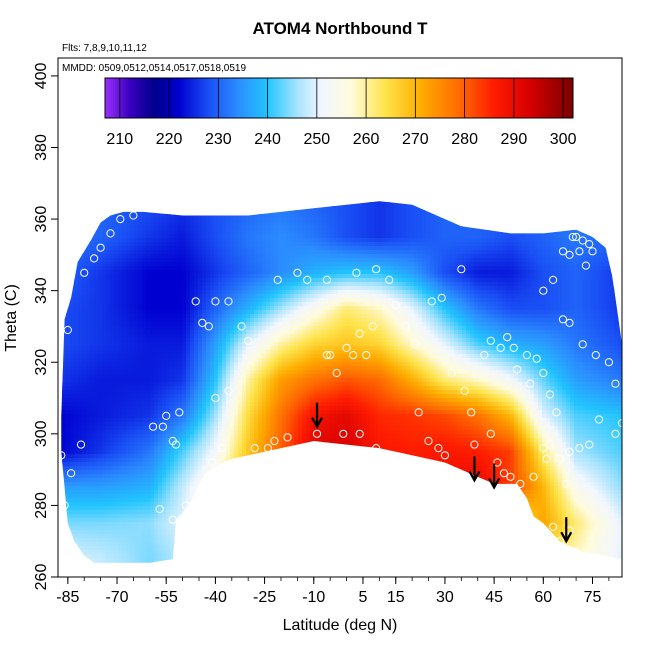  What do you see at coordinates (543, 597) in the screenshot?
I see `x-tick-label: 60` at bounding box center [543, 597].